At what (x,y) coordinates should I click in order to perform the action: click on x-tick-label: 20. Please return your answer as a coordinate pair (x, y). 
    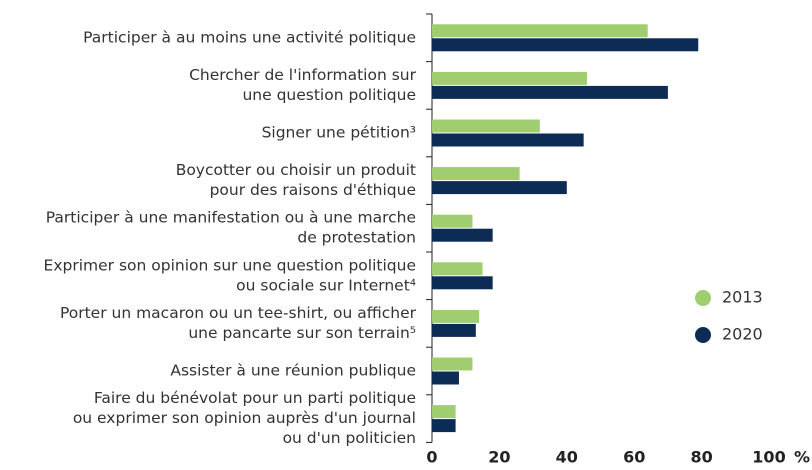
    Looking at the image, I should click on (499, 457).